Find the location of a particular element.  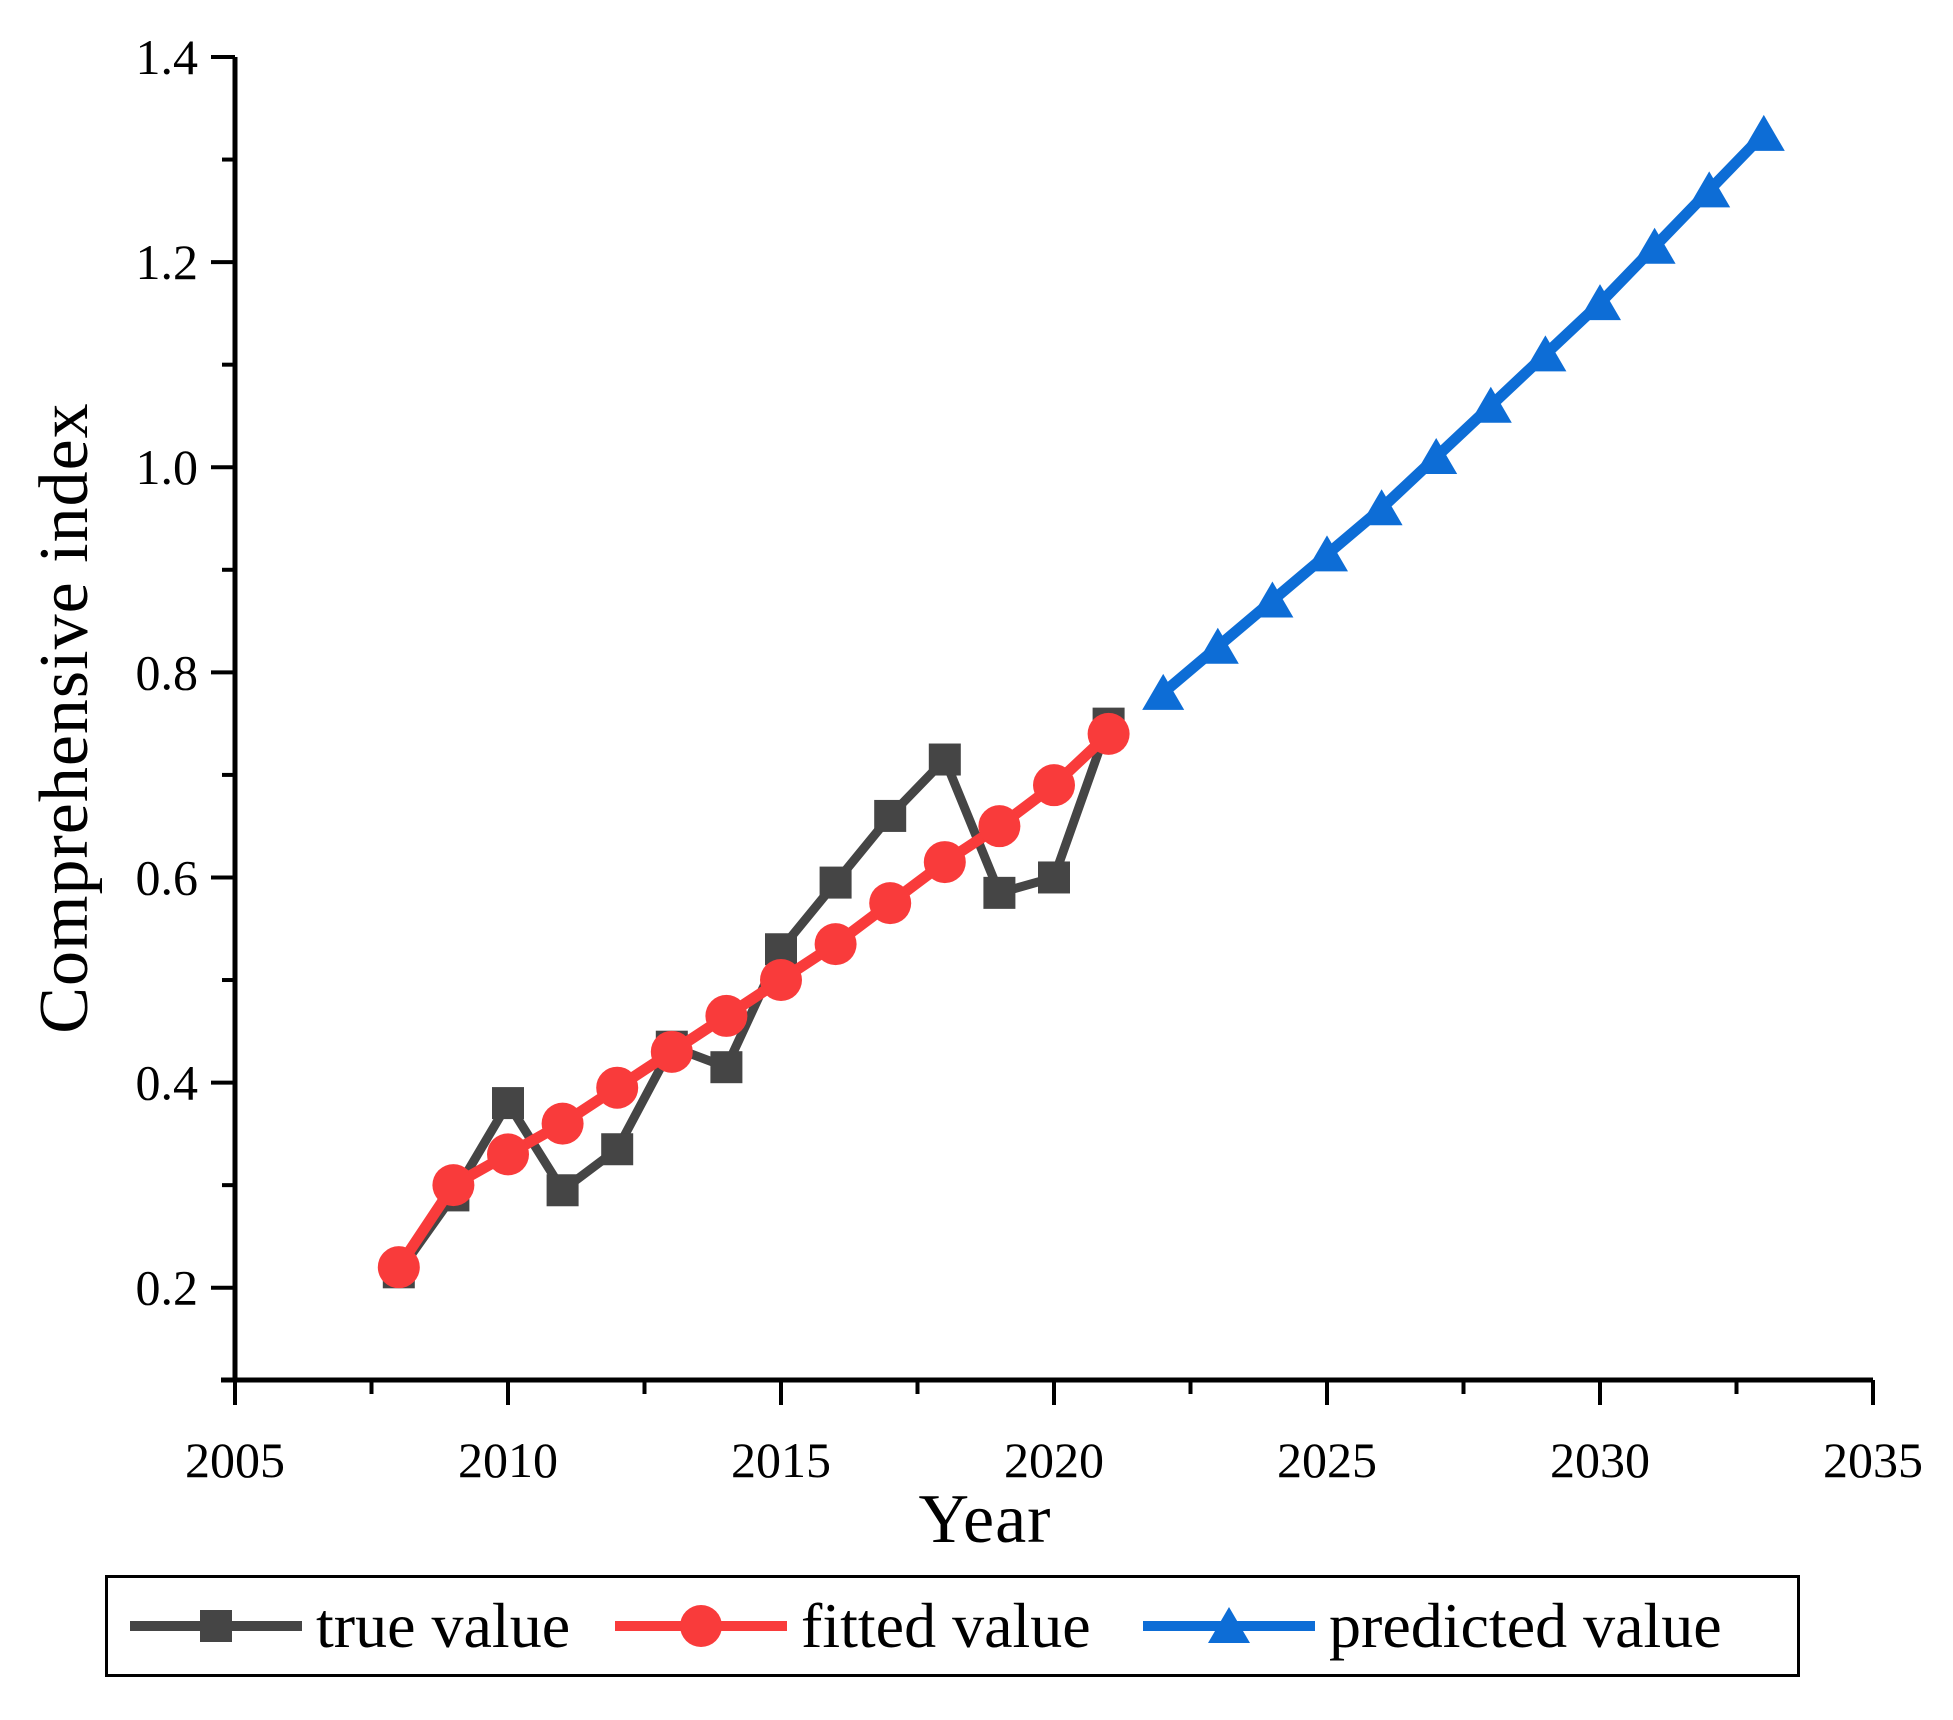

legend-label-fitted-value: fitted value is located at coordinates (946, 1625).